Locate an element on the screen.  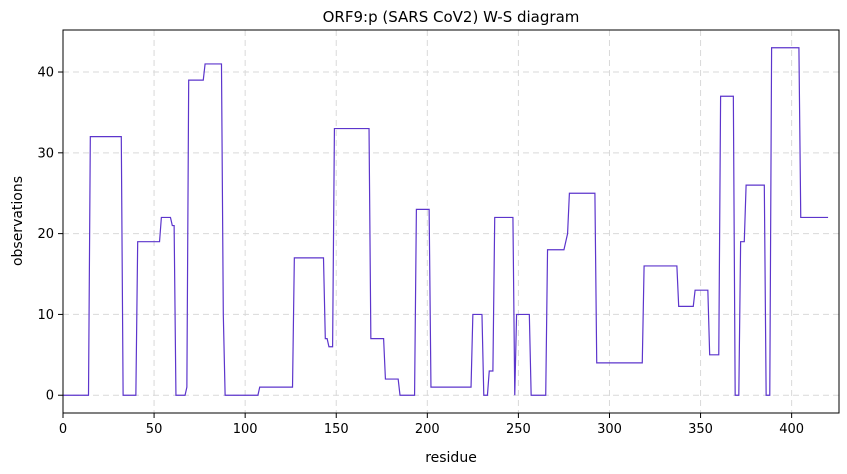
chart-title: ORF9:p (SARS CoV2) W-S diagram is located at coordinates (451, 17).